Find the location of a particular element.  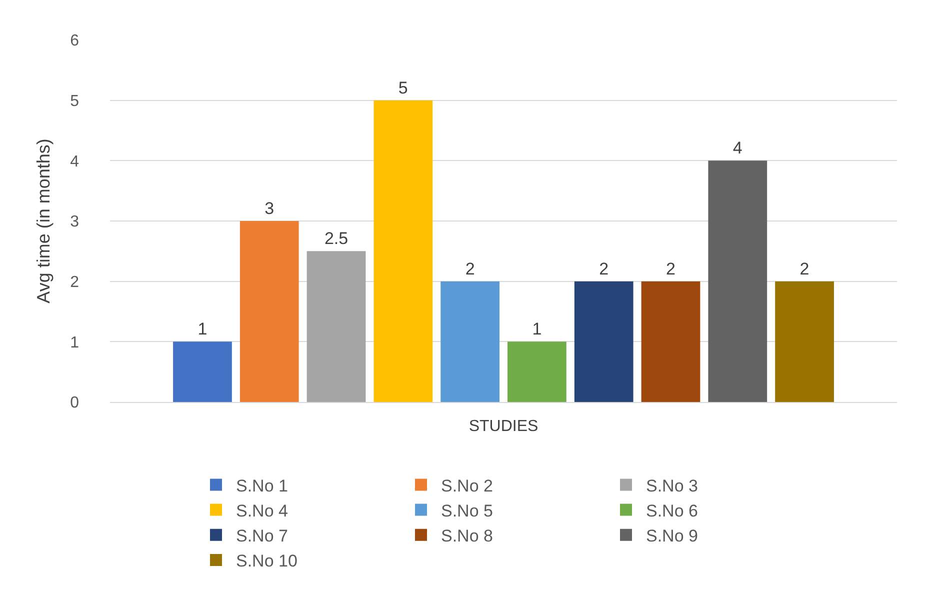

legend-label: S.No 2 is located at coordinates (467, 486).